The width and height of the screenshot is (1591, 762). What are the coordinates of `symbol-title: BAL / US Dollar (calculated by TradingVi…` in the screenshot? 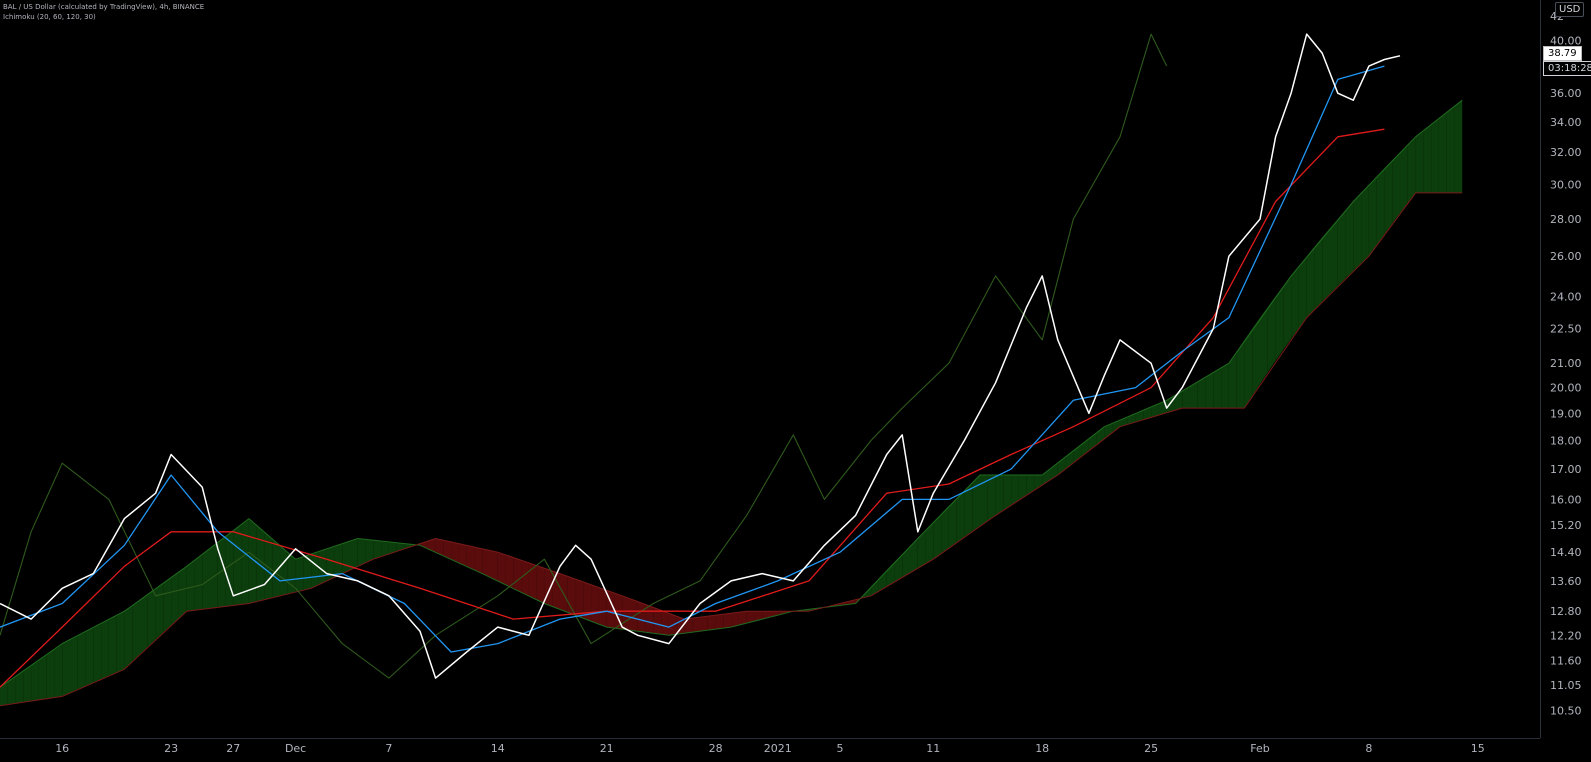 It's located at (104, 7).